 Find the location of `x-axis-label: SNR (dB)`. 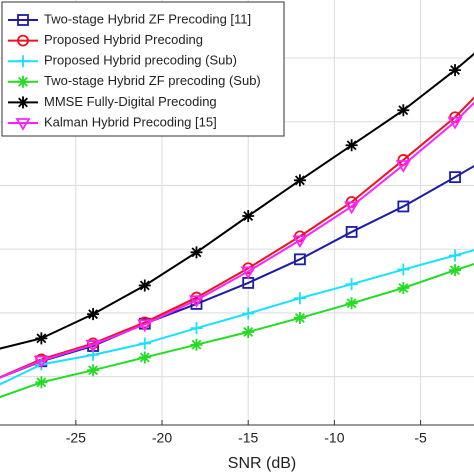

x-axis-label: SNR (dB) is located at coordinates (262, 463).